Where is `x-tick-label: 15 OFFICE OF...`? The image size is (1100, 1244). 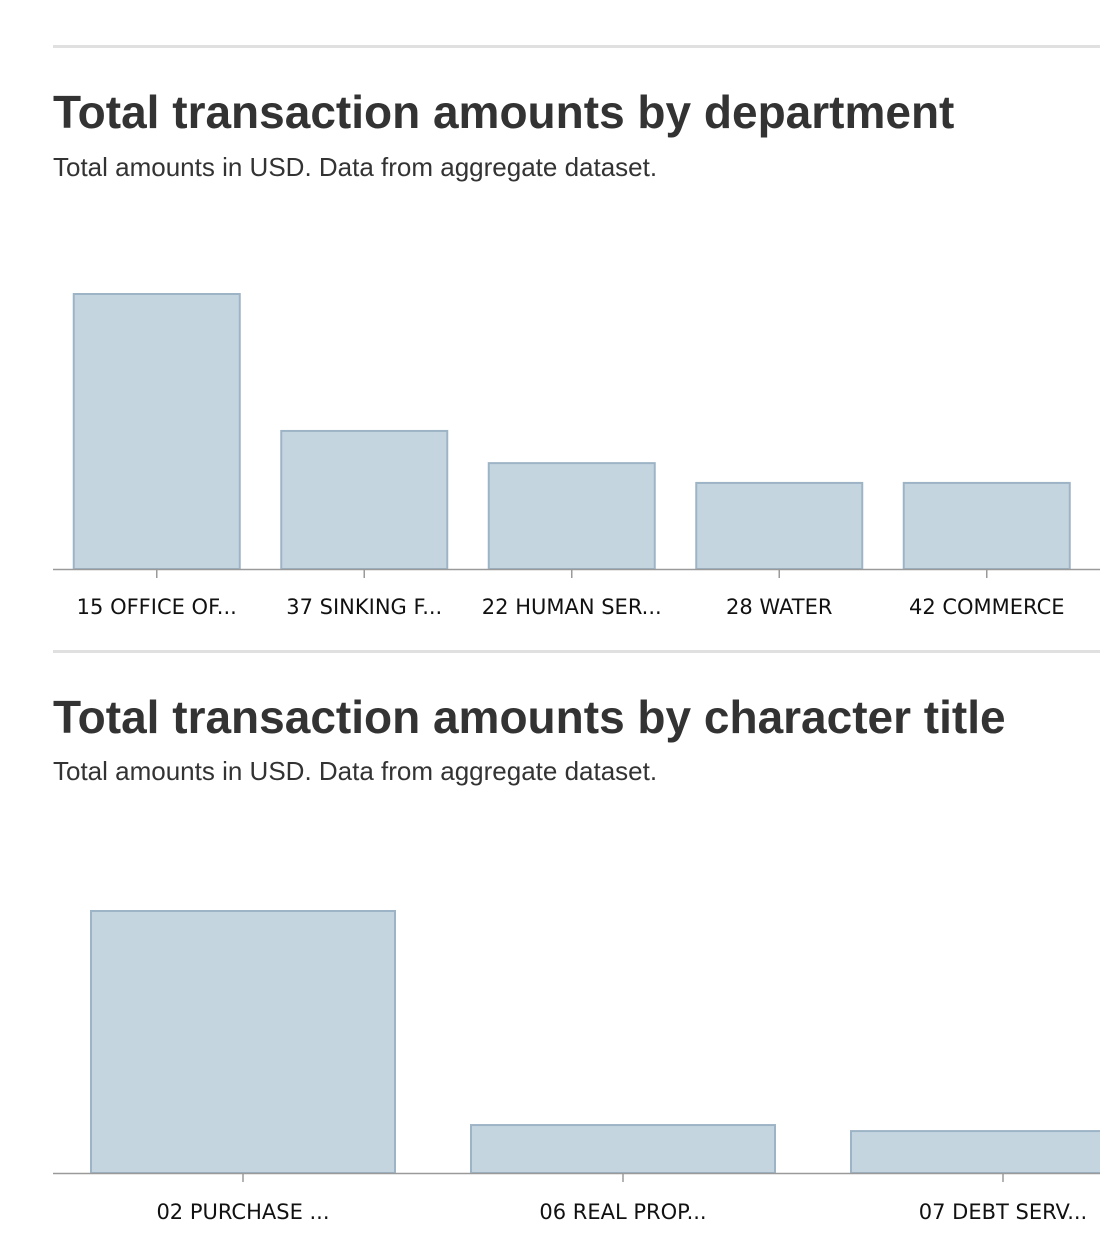
x-tick-label: 15 OFFICE OF... is located at coordinates (157, 607).